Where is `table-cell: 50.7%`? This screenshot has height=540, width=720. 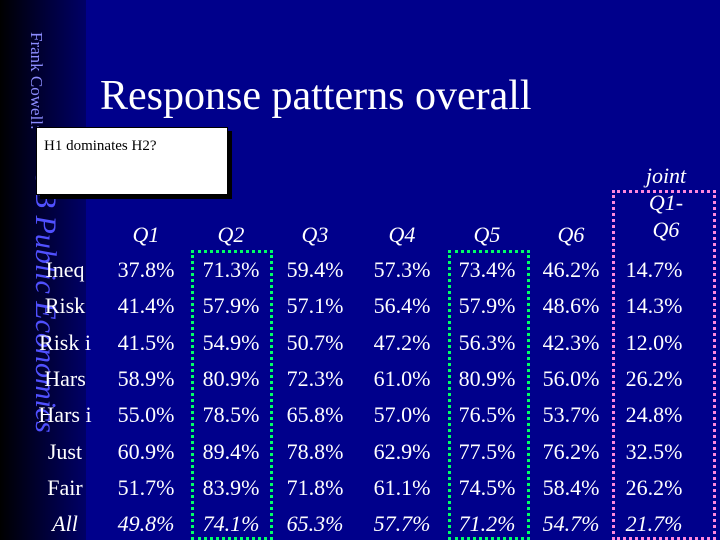
table-cell: 50.7% is located at coordinates (315, 342).